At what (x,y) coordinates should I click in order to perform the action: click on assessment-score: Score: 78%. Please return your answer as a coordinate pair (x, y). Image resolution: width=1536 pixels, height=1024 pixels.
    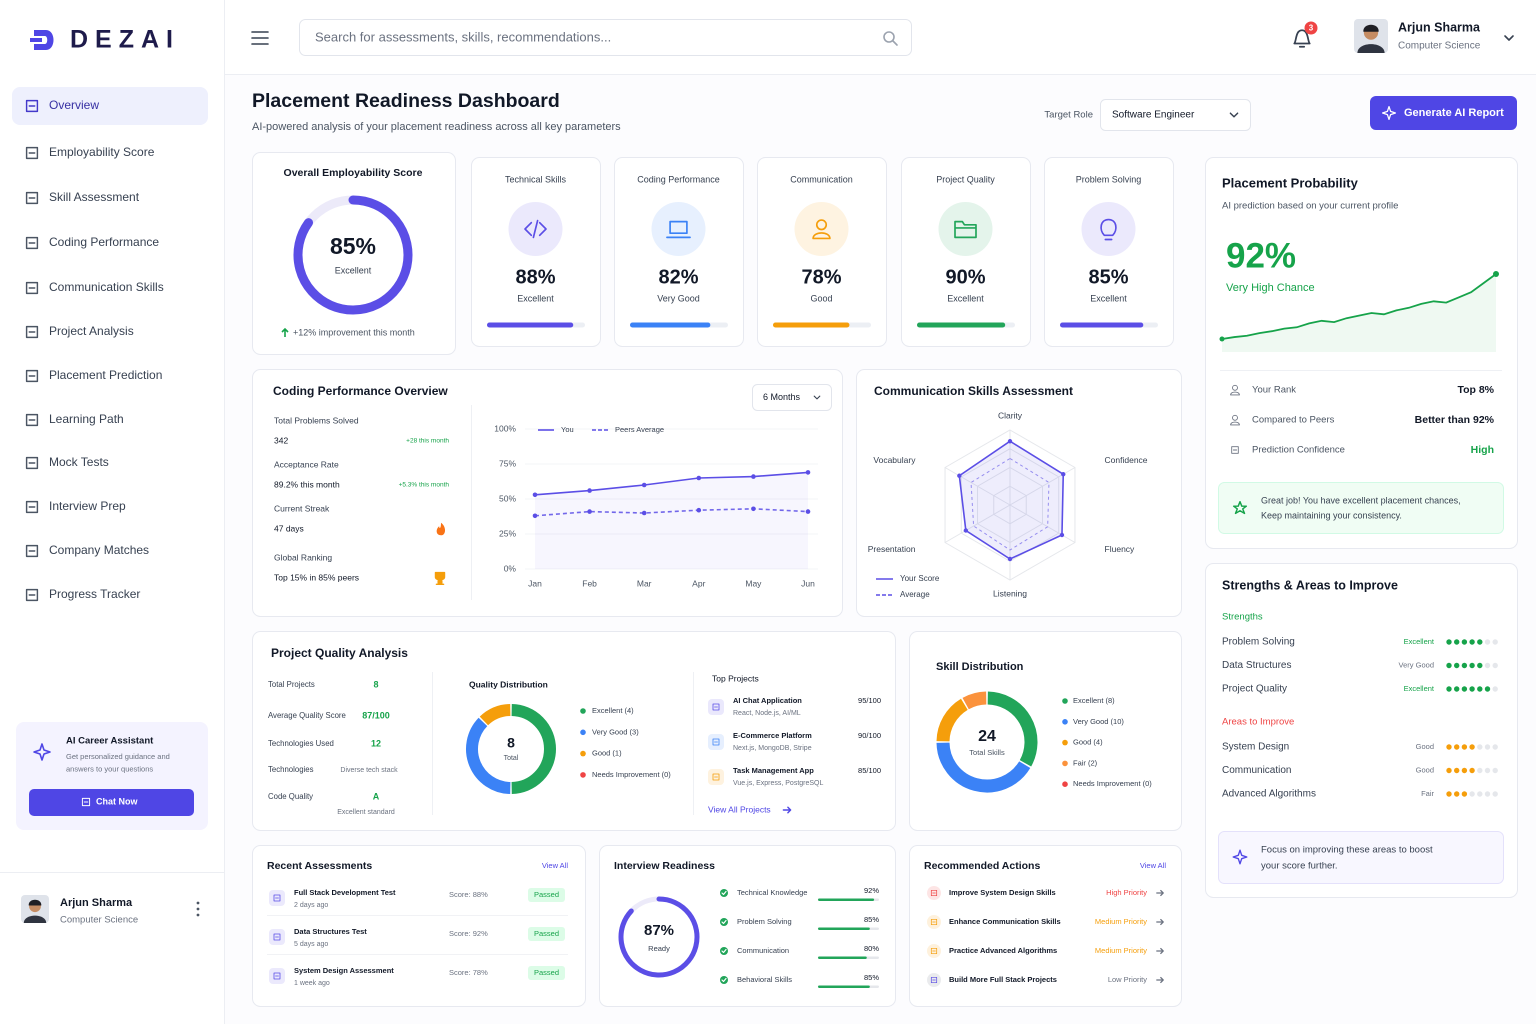
    Looking at the image, I should click on (468, 972).